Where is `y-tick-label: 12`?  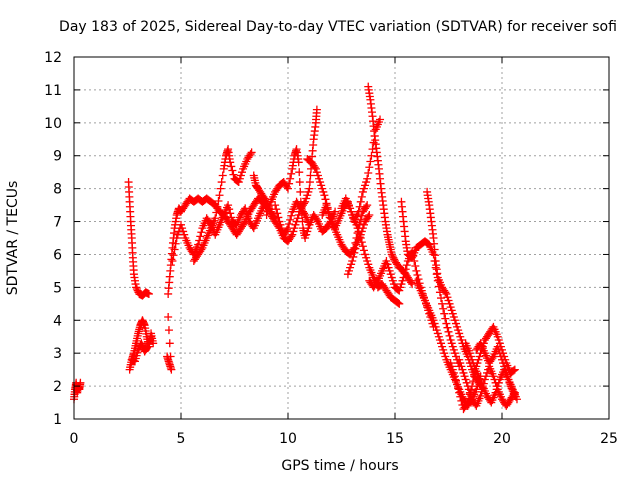
y-tick-label: 12 is located at coordinates (53, 58).